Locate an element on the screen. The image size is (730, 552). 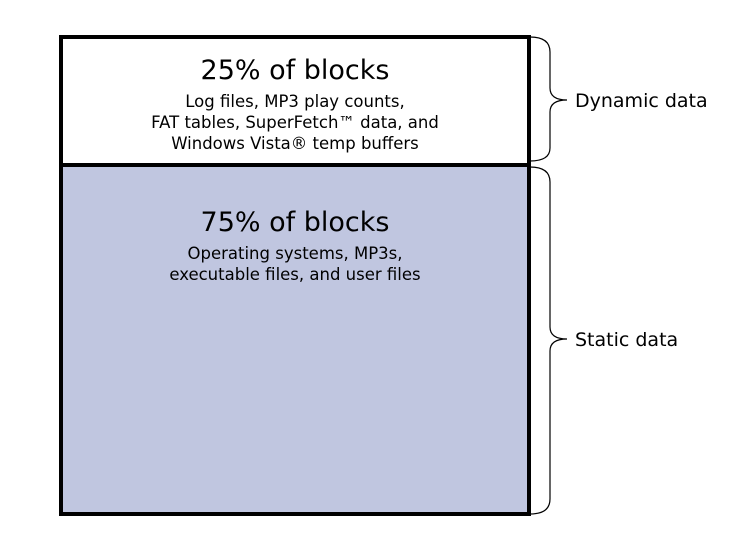
dynamic-data-label: Dynamic data is located at coordinates (641, 101).